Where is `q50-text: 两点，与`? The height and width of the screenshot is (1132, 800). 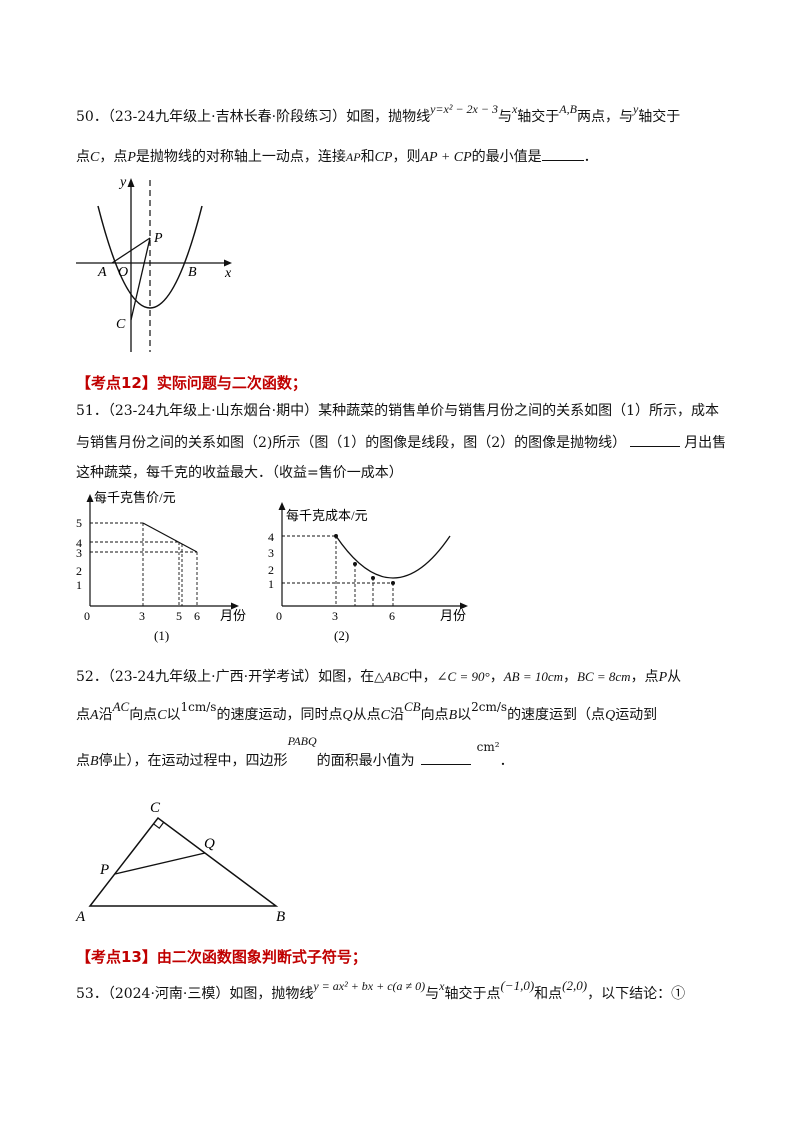 q50-text: 两点，与 is located at coordinates (604, 117).